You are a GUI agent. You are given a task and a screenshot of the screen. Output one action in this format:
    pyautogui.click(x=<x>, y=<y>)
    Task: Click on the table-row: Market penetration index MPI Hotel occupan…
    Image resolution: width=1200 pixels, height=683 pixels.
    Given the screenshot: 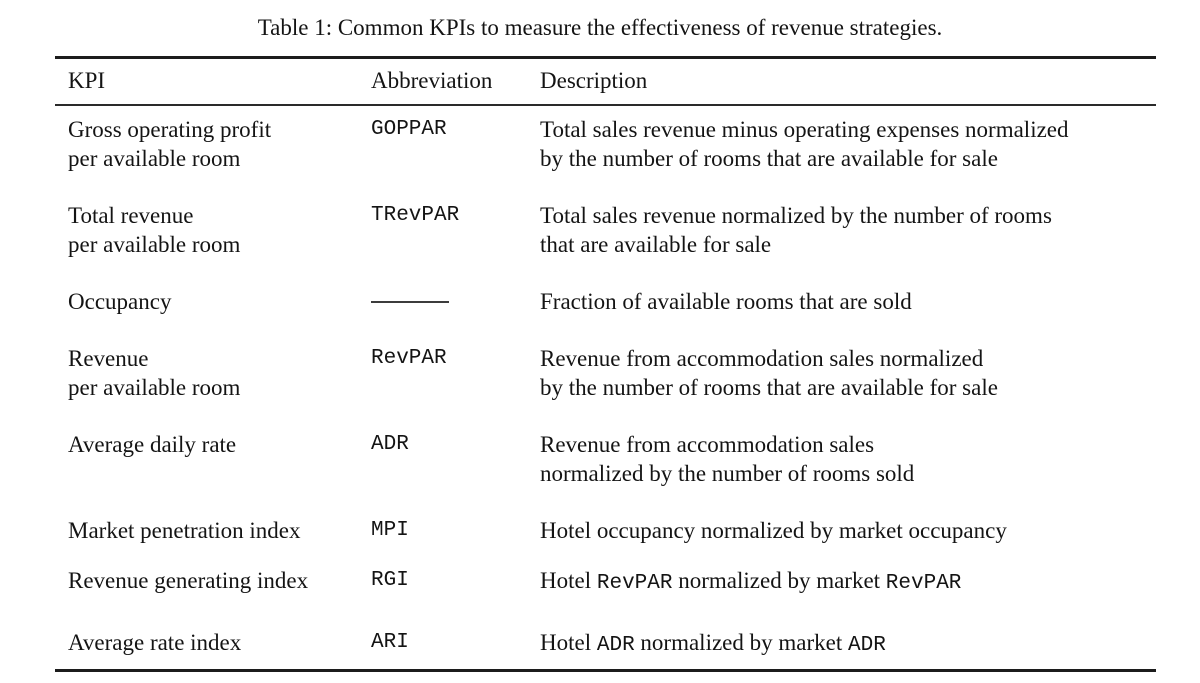 What is the action you would take?
    pyautogui.click(x=605, y=530)
    